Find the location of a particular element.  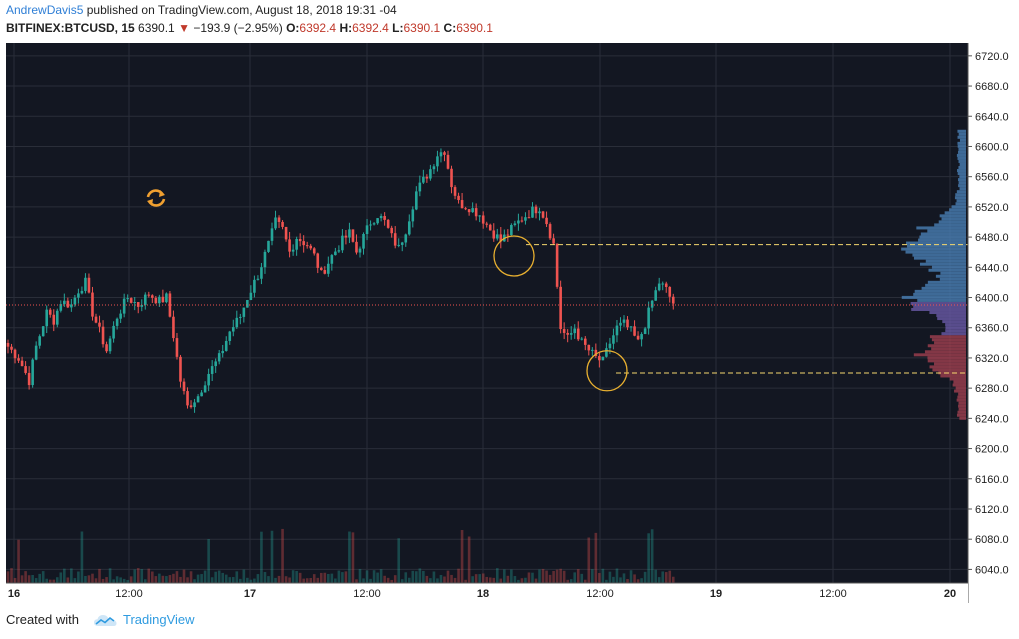

footer: Created with TradingView is located at coordinates (100, 619).